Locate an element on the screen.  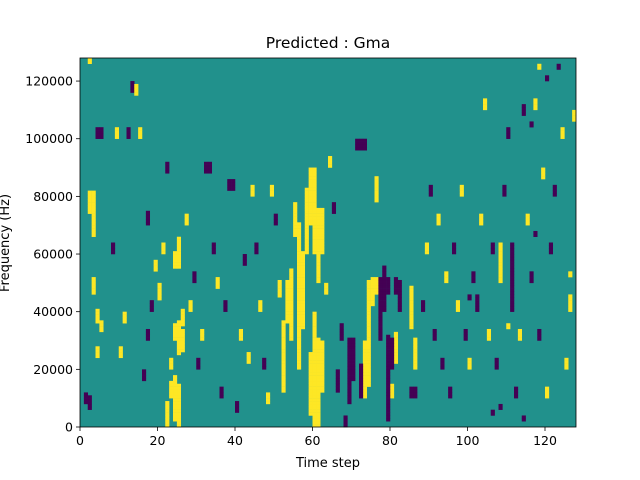
y-tick-label: 0 is located at coordinates (69, 427).